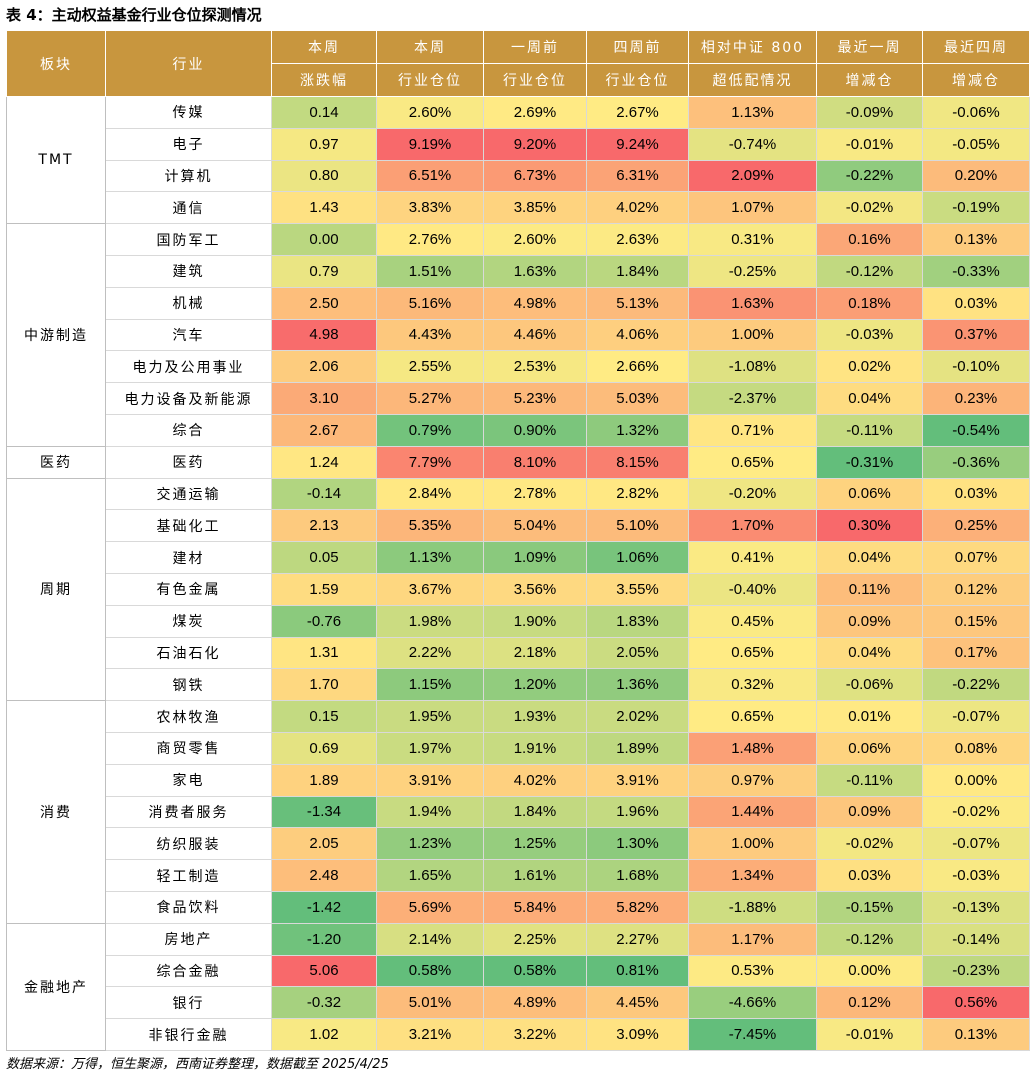 The height and width of the screenshot is (1077, 1035). I want to click on industry-cell: 医药, so click(188, 462).